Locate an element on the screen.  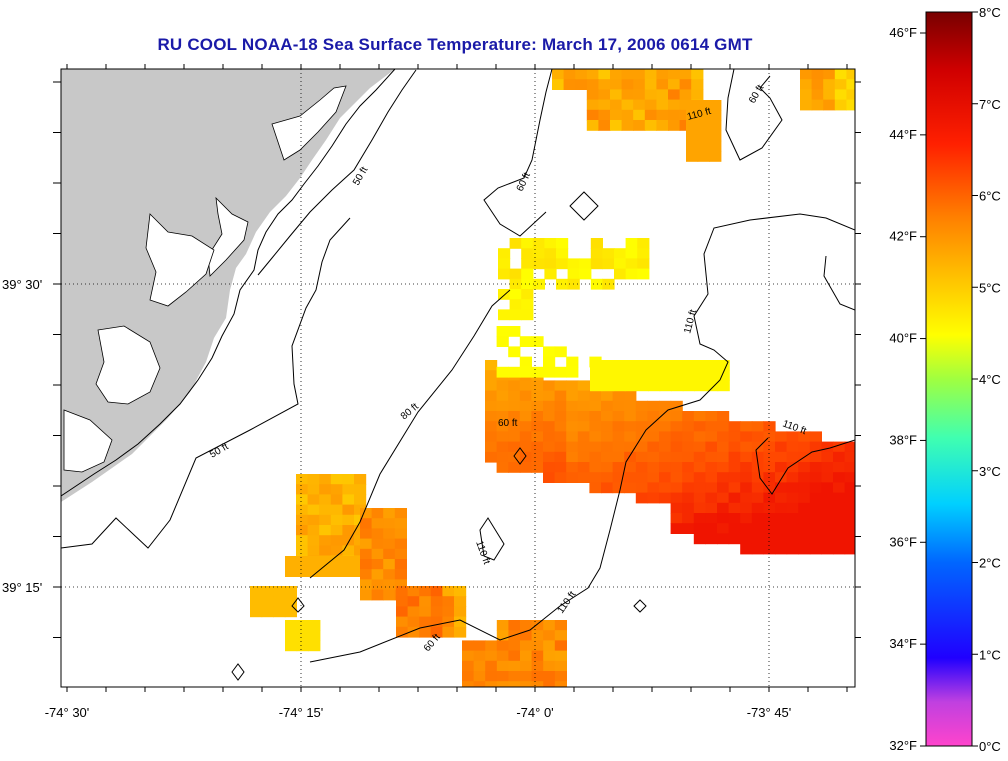
contour-label: 50 ft is located at coordinates (360, 176).